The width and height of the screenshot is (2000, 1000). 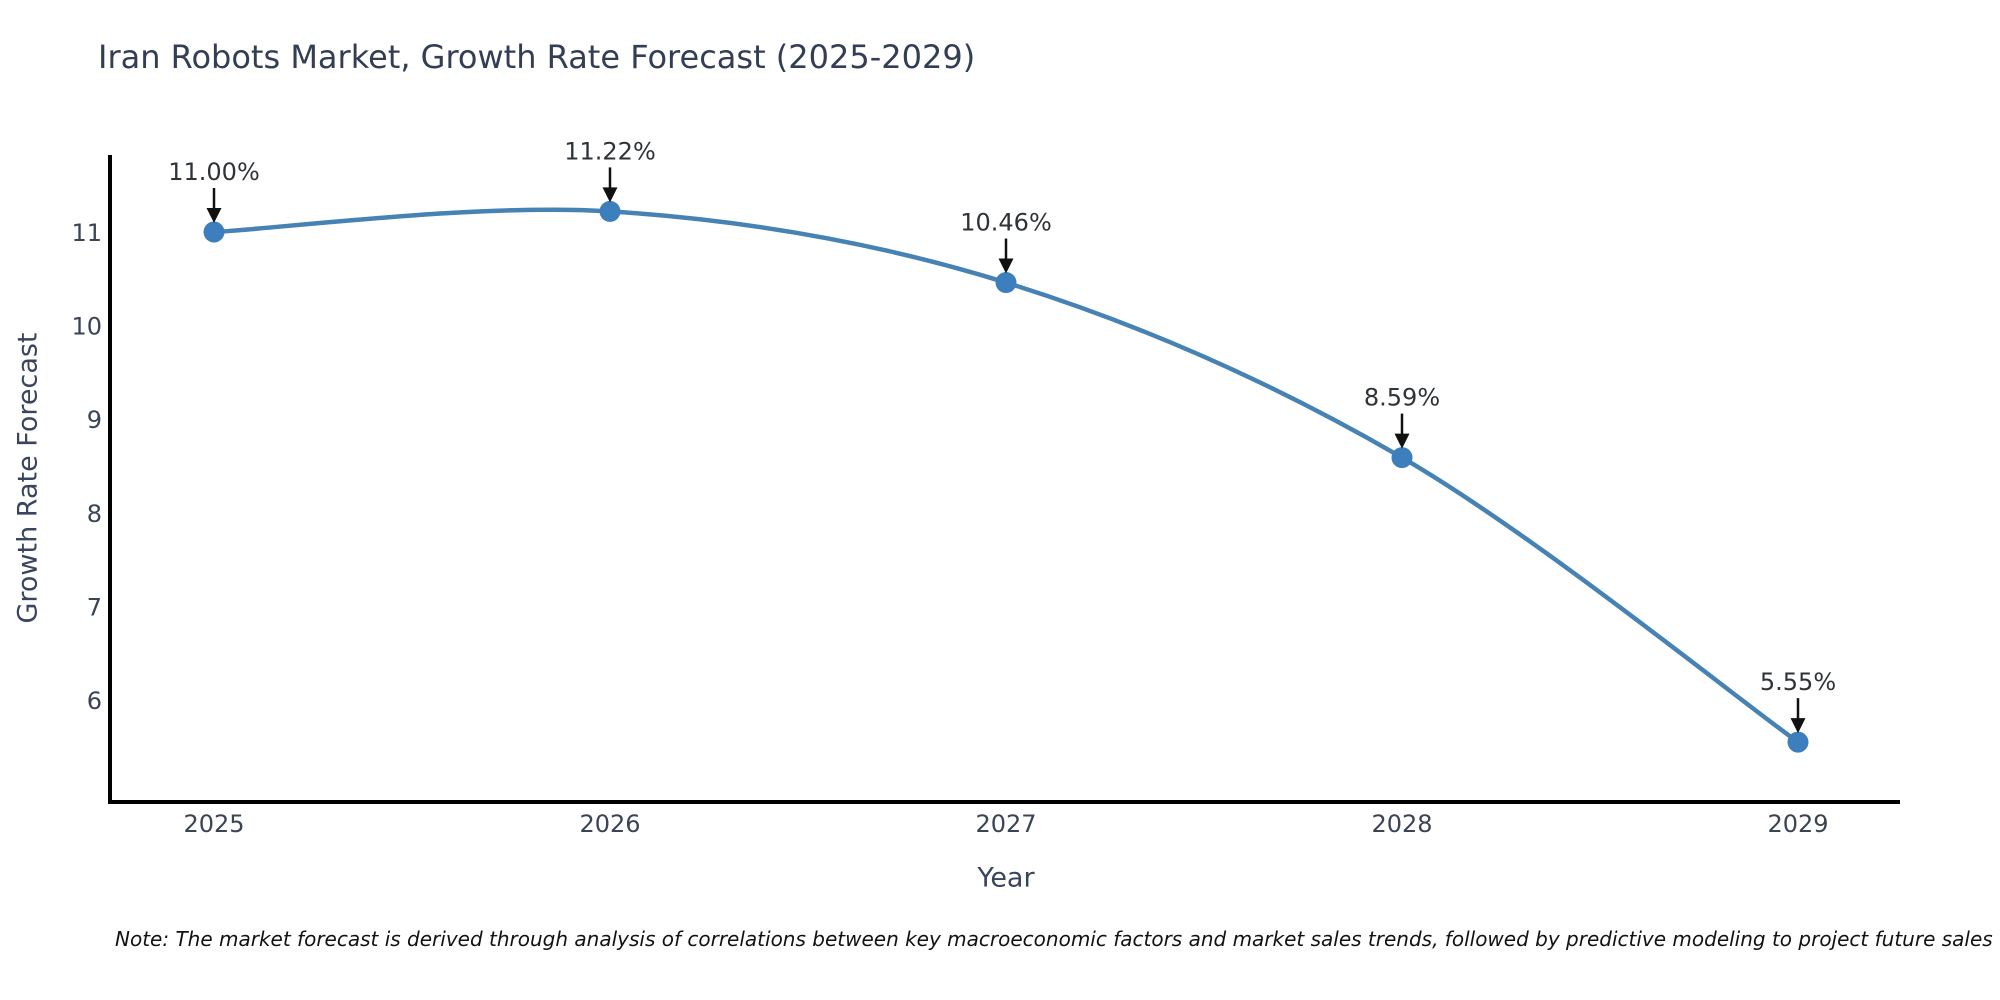 What do you see at coordinates (1402, 398) in the screenshot?
I see `data-point-label: 8.59%` at bounding box center [1402, 398].